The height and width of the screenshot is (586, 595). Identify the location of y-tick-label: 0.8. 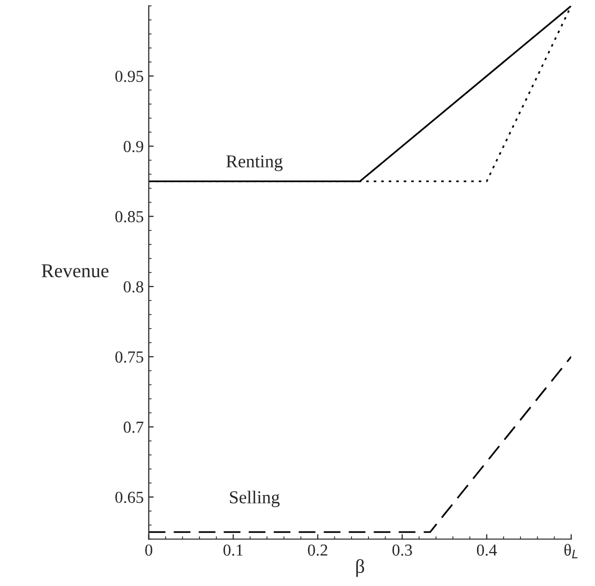
(134, 287).